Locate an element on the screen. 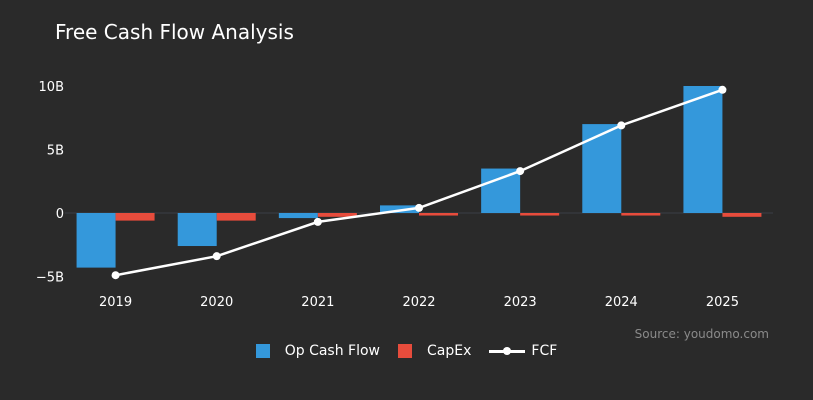 This screenshot has height=400, width=813. source-note: Source: youdomo.com is located at coordinates (701, 334).